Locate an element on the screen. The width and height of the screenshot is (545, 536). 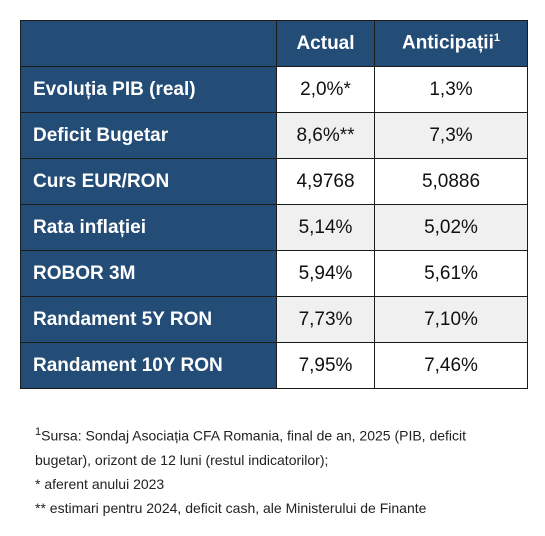
row-label: ROBOR 3M is located at coordinates (148, 273).